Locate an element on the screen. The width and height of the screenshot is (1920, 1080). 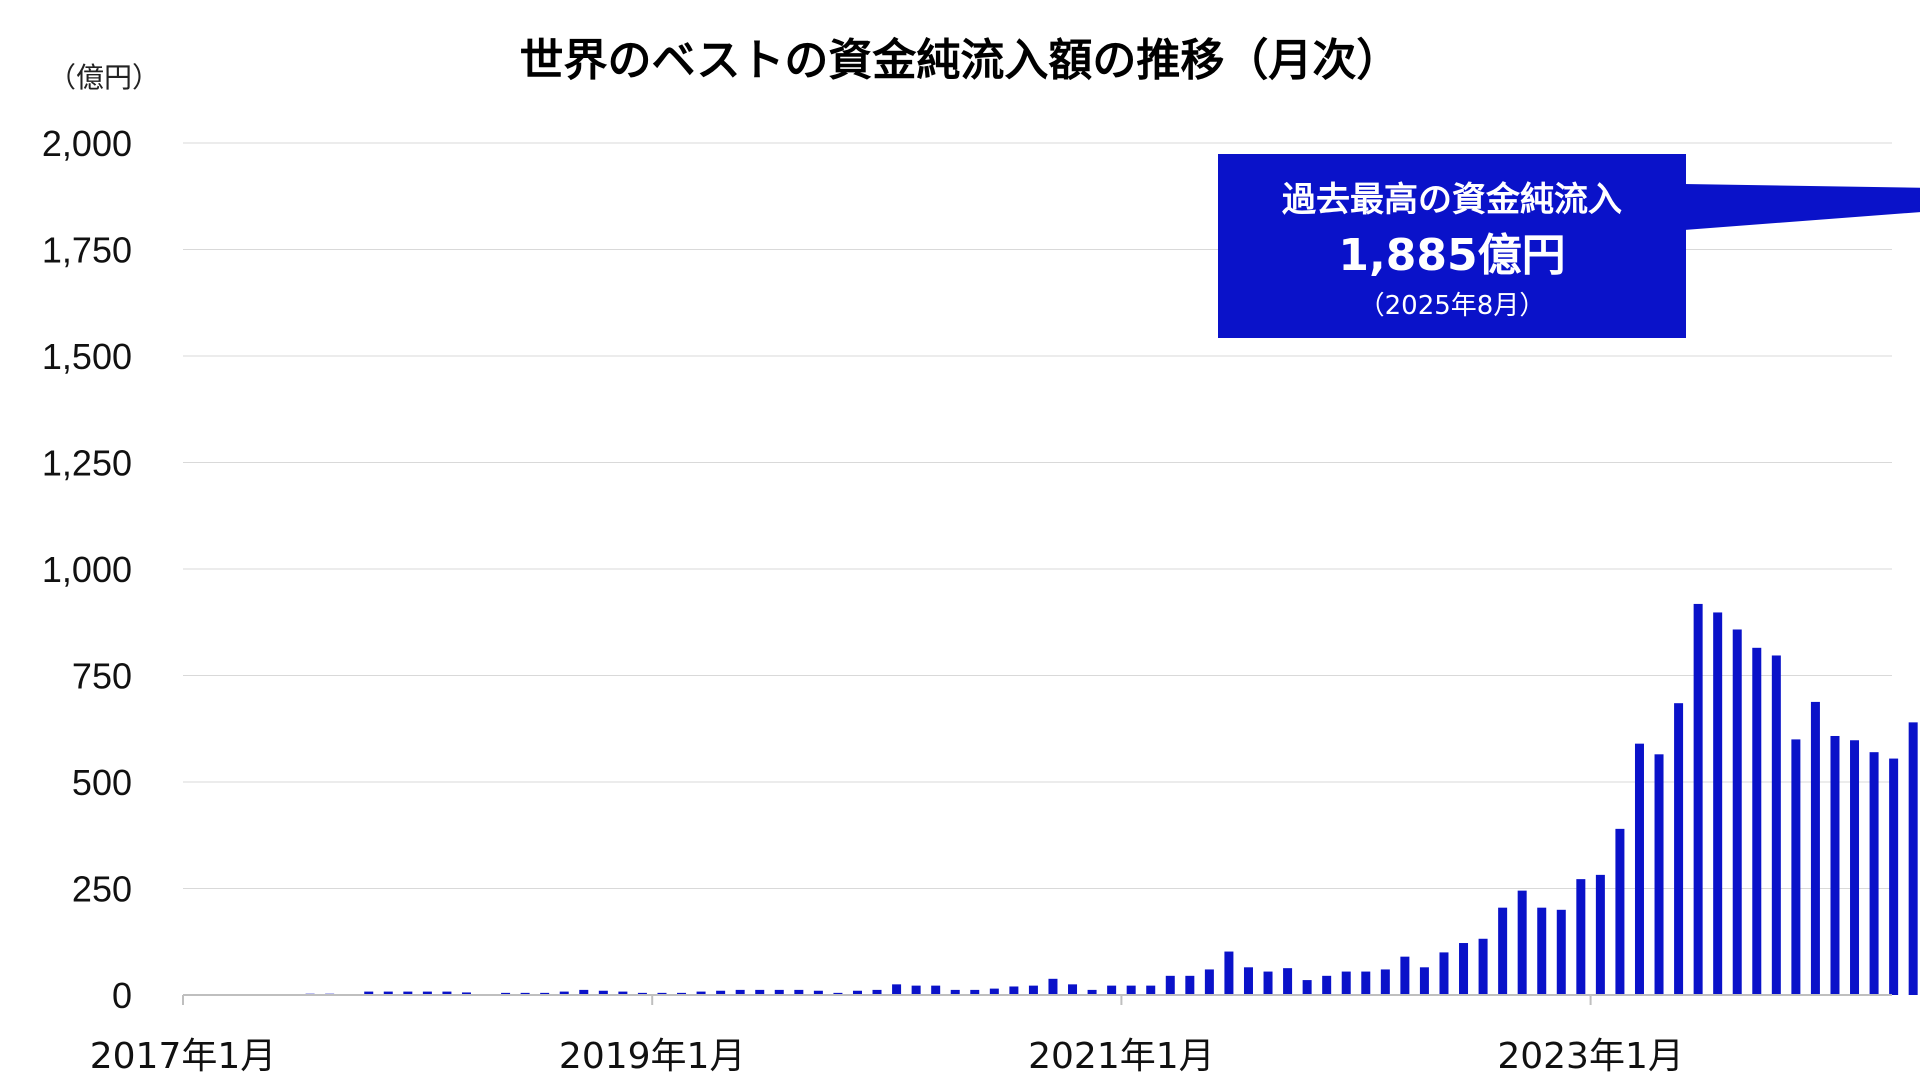
y-tick-label: 1,000 is located at coordinates (87, 569).